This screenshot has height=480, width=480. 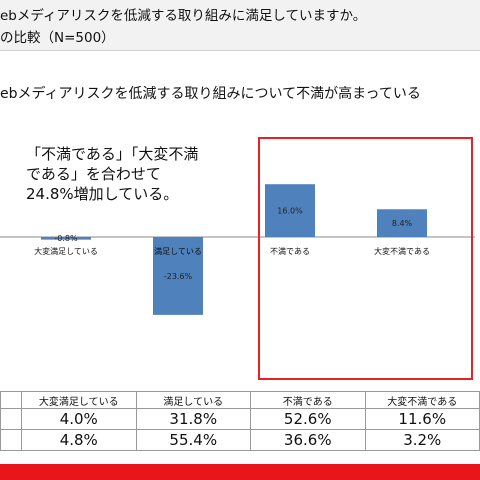 What do you see at coordinates (193, 419) in the screenshot?
I see `table-cell: 31.8%` at bounding box center [193, 419].